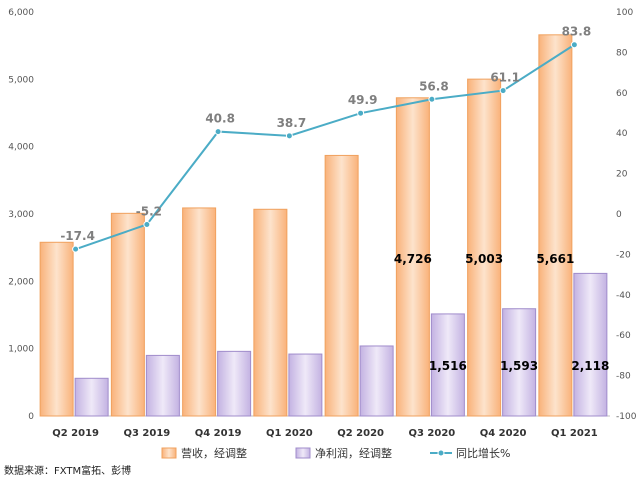 The height and width of the screenshot is (480, 640). Describe the element at coordinates (623, 336) in the screenshot. I see `right-tick-label: -60` at that location.